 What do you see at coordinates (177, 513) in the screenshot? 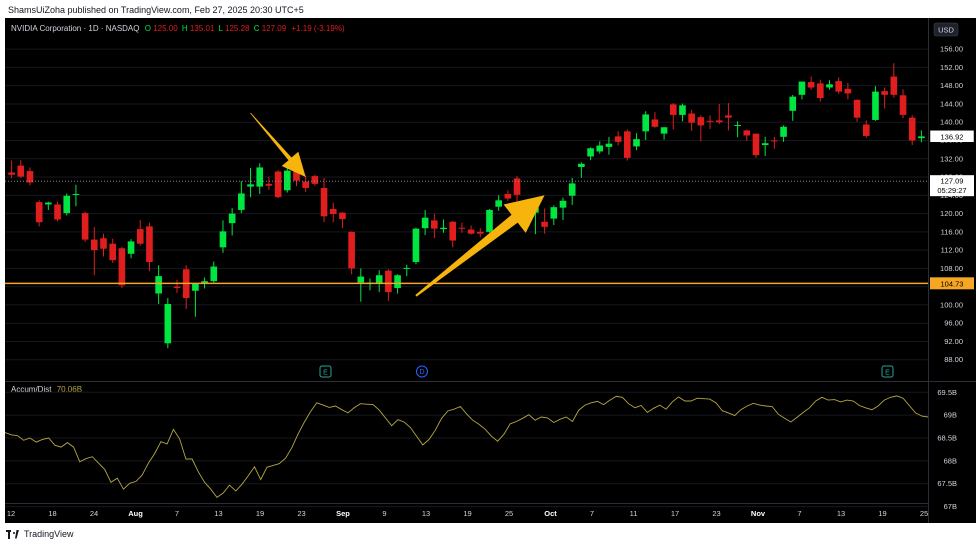
I see `time-tick-label: 7` at bounding box center [177, 513].